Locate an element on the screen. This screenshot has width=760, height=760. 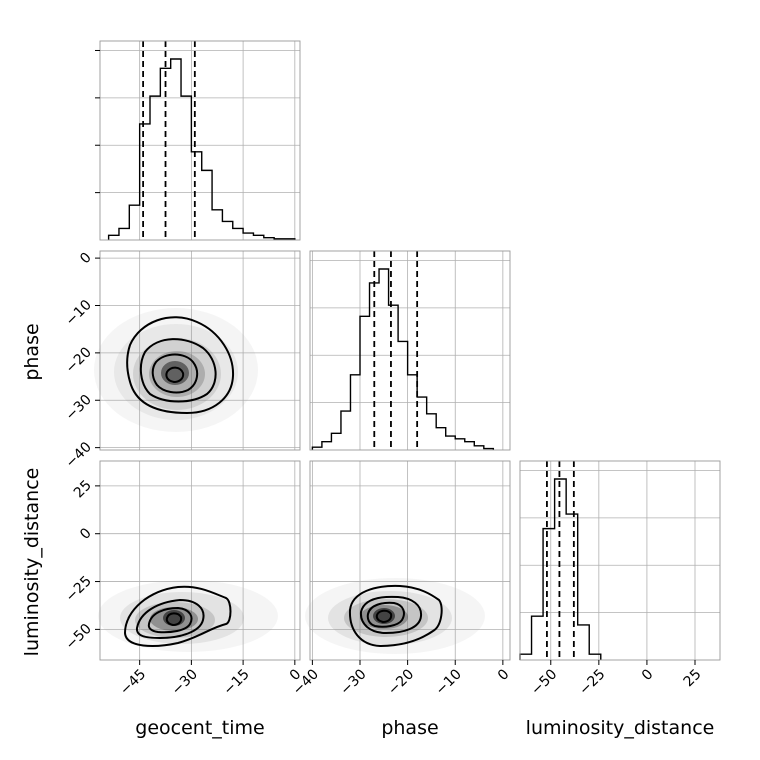
luminosity-distance-vs-geocent-time-panel is located at coordinates (199, 560).